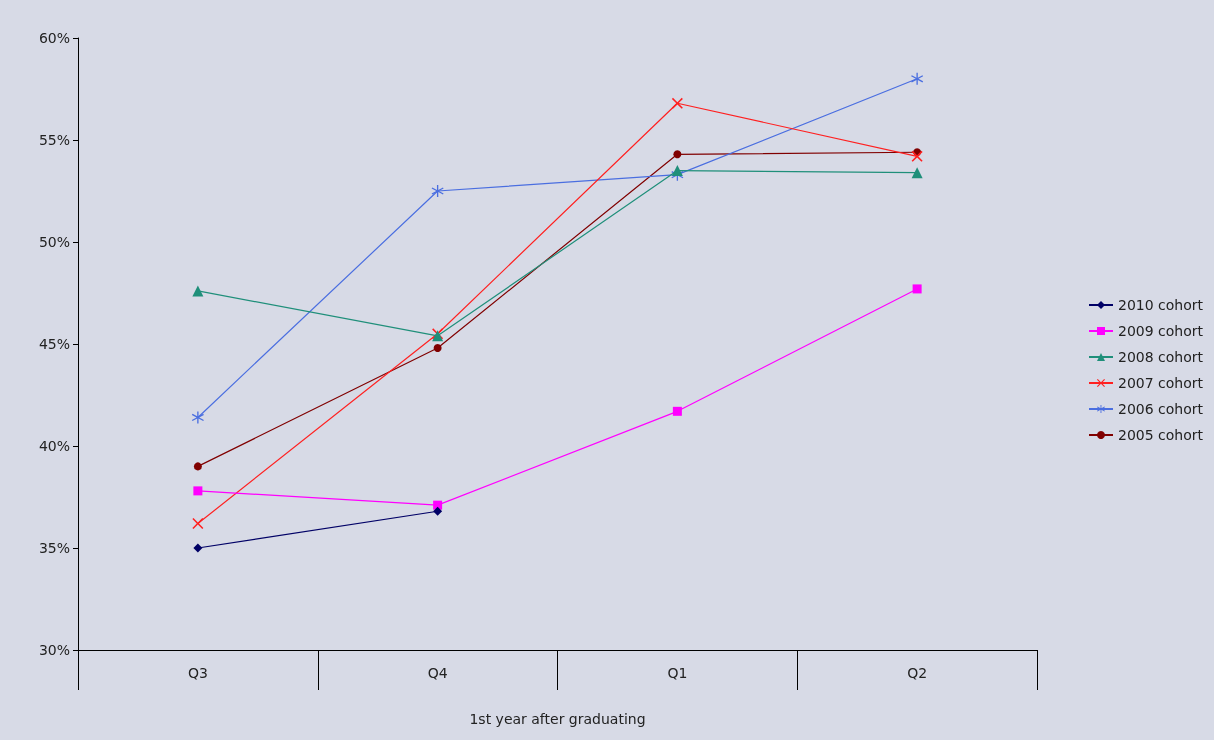 The height and width of the screenshot is (740, 1214). What do you see at coordinates (557, 719) in the screenshot?
I see `x-axis-title: 1st year after graduating` at bounding box center [557, 719].